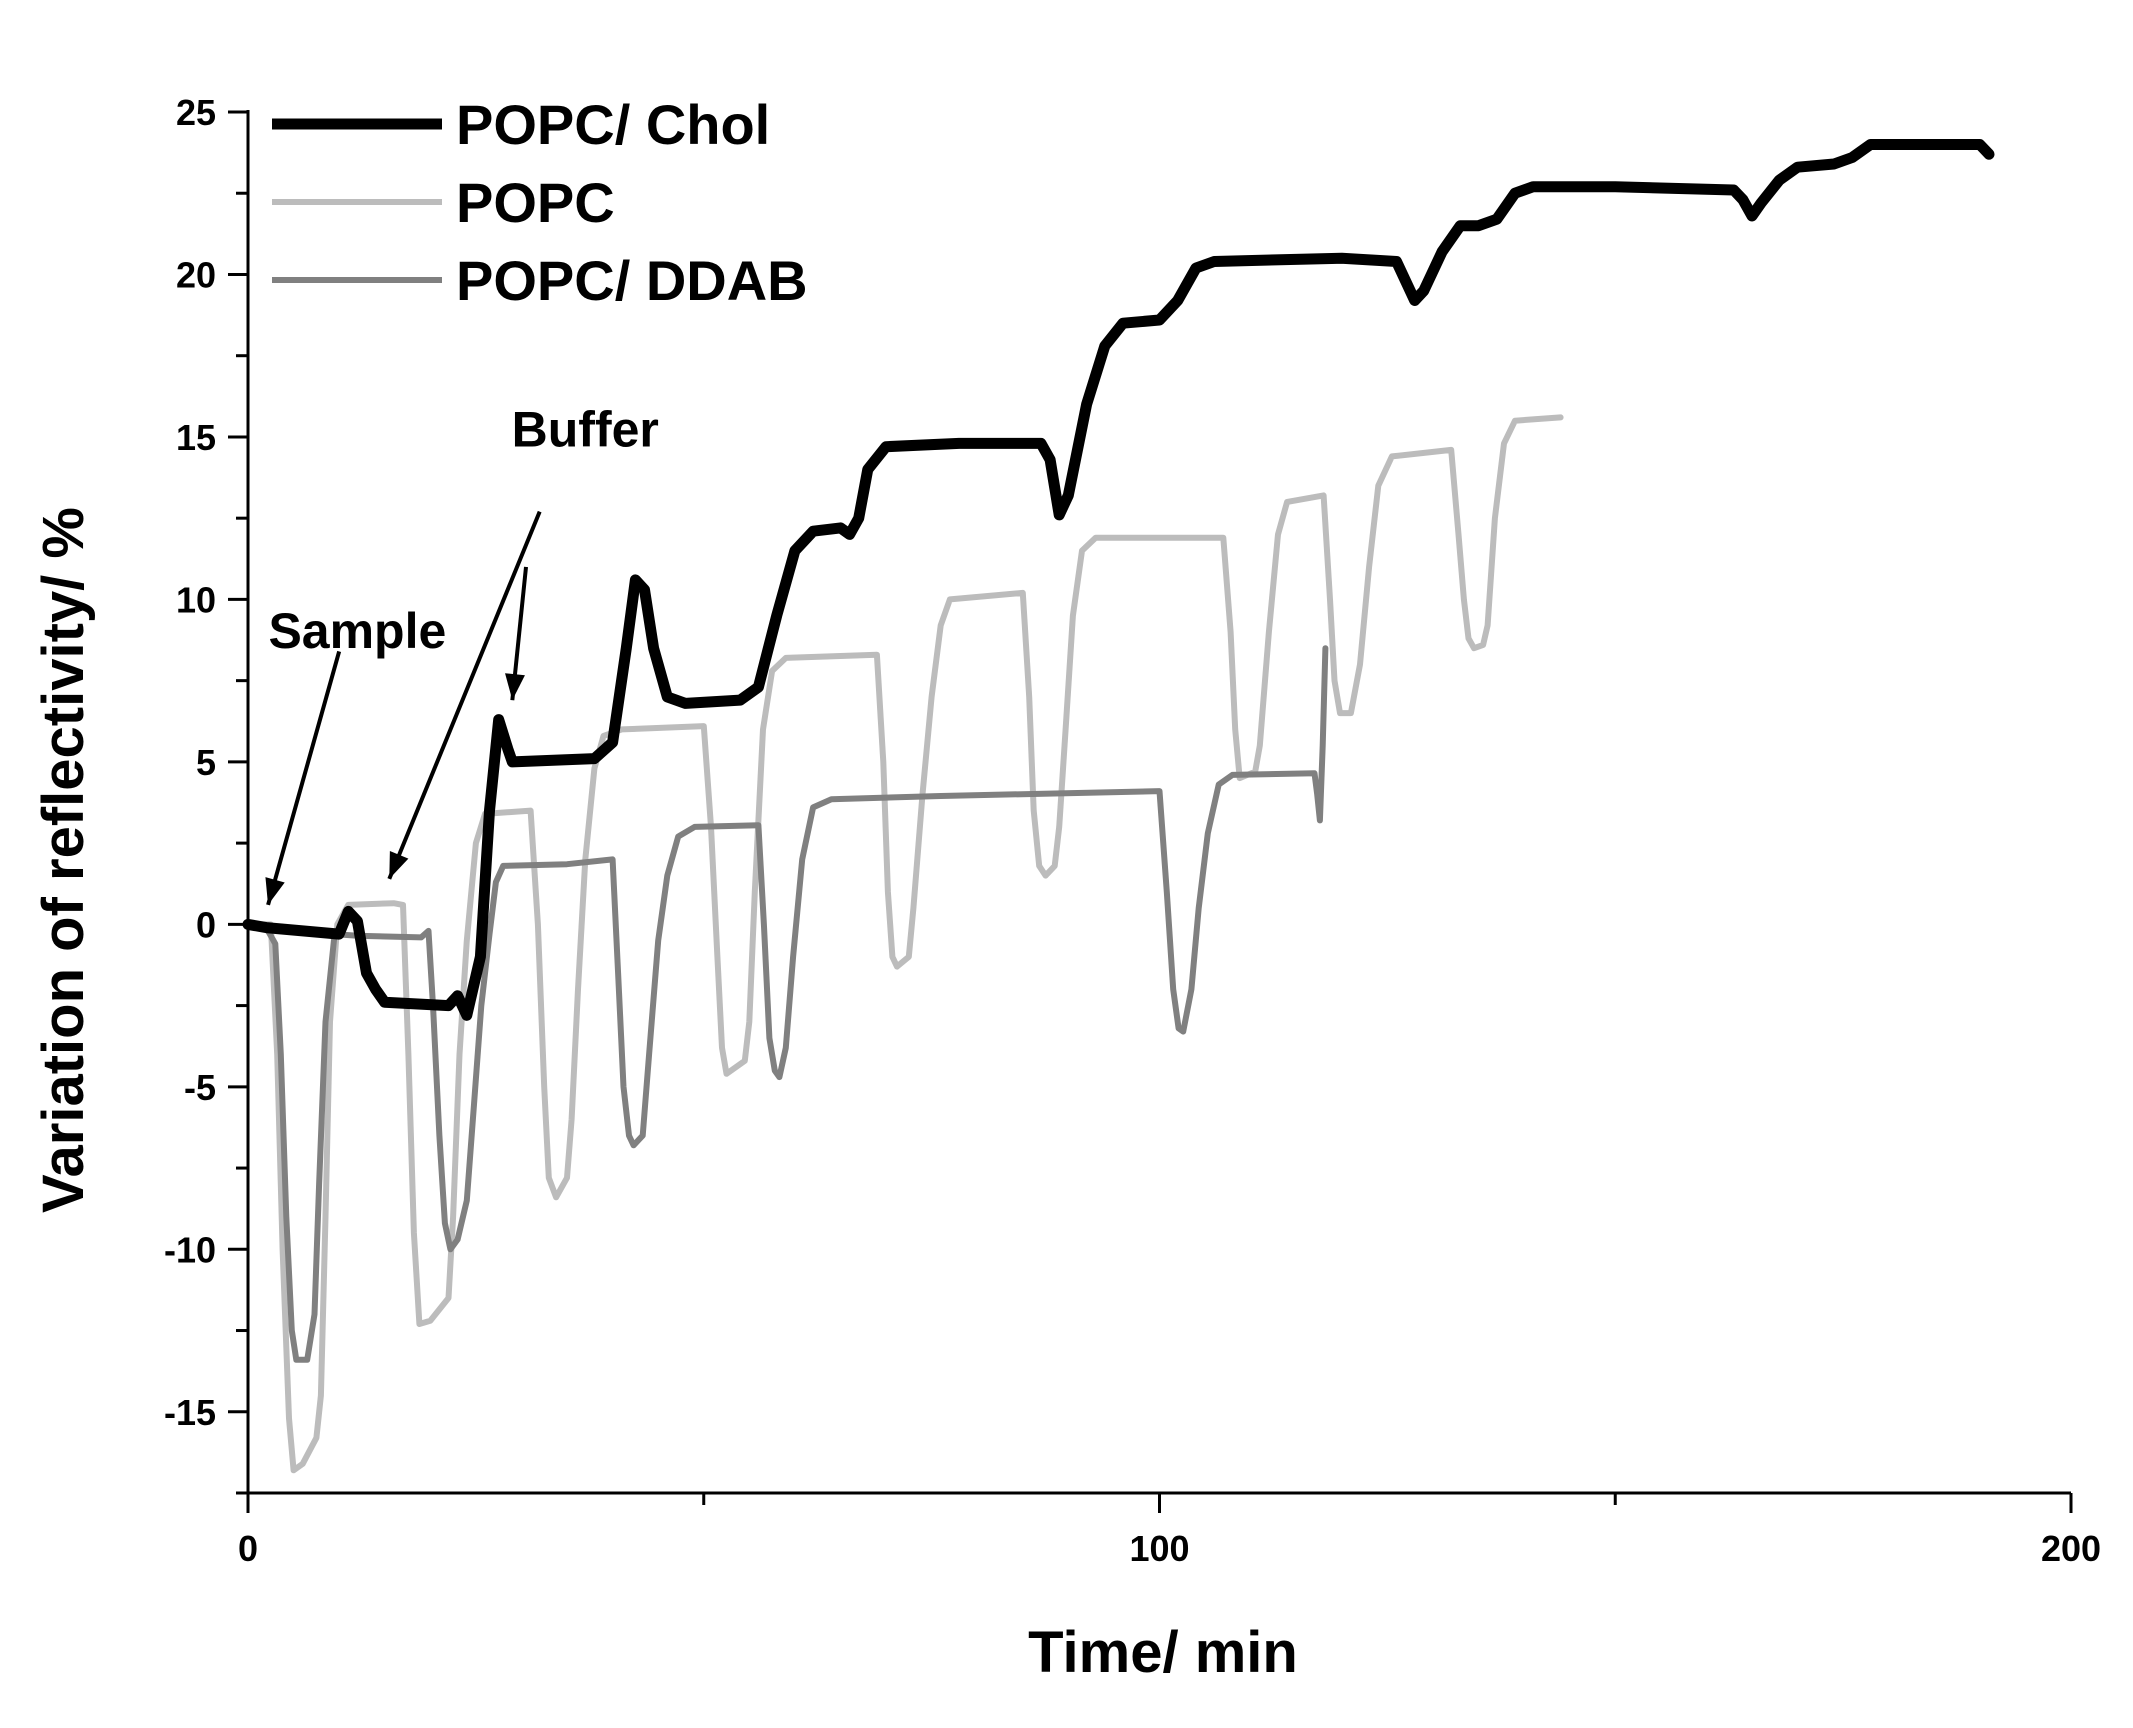  I want to click on annotations: Sample Buffer, so click(462, 654).